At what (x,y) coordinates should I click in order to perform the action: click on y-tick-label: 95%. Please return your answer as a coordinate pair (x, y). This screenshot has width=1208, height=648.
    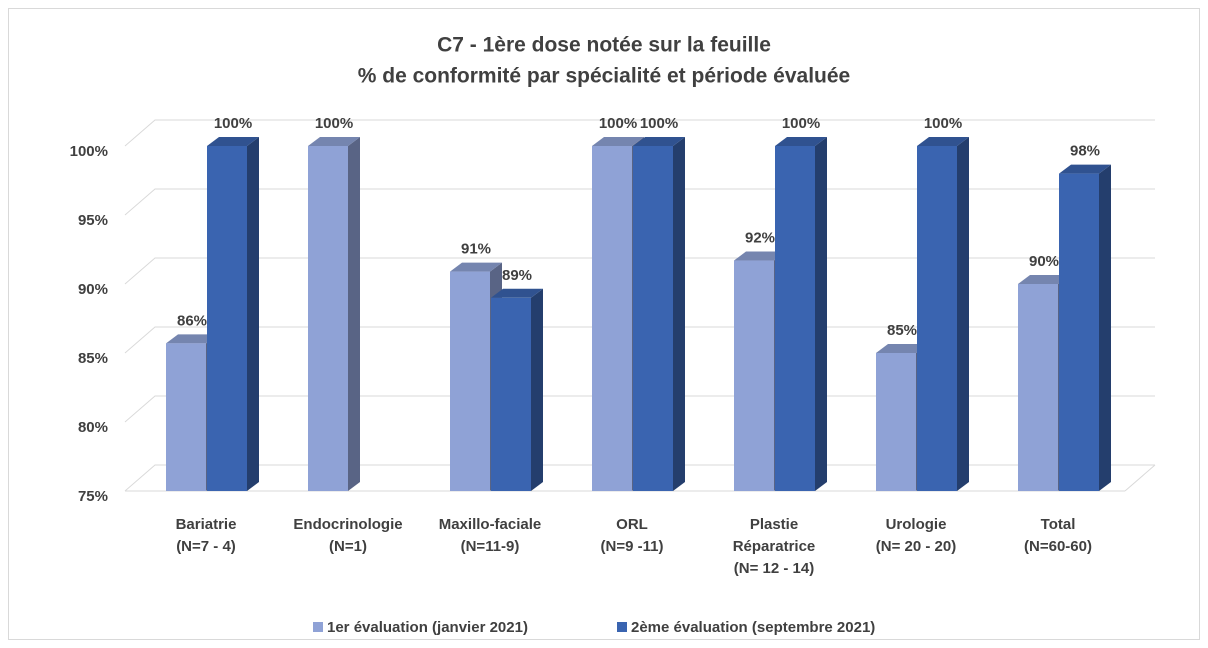
    Looking at the image, I should click on (93, 220).